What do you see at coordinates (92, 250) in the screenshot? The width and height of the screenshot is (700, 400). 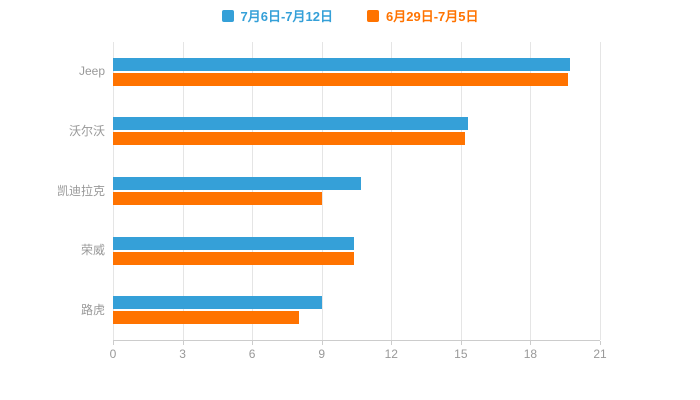 I see `category-label: 荣威` at bounding box center [92, 250].